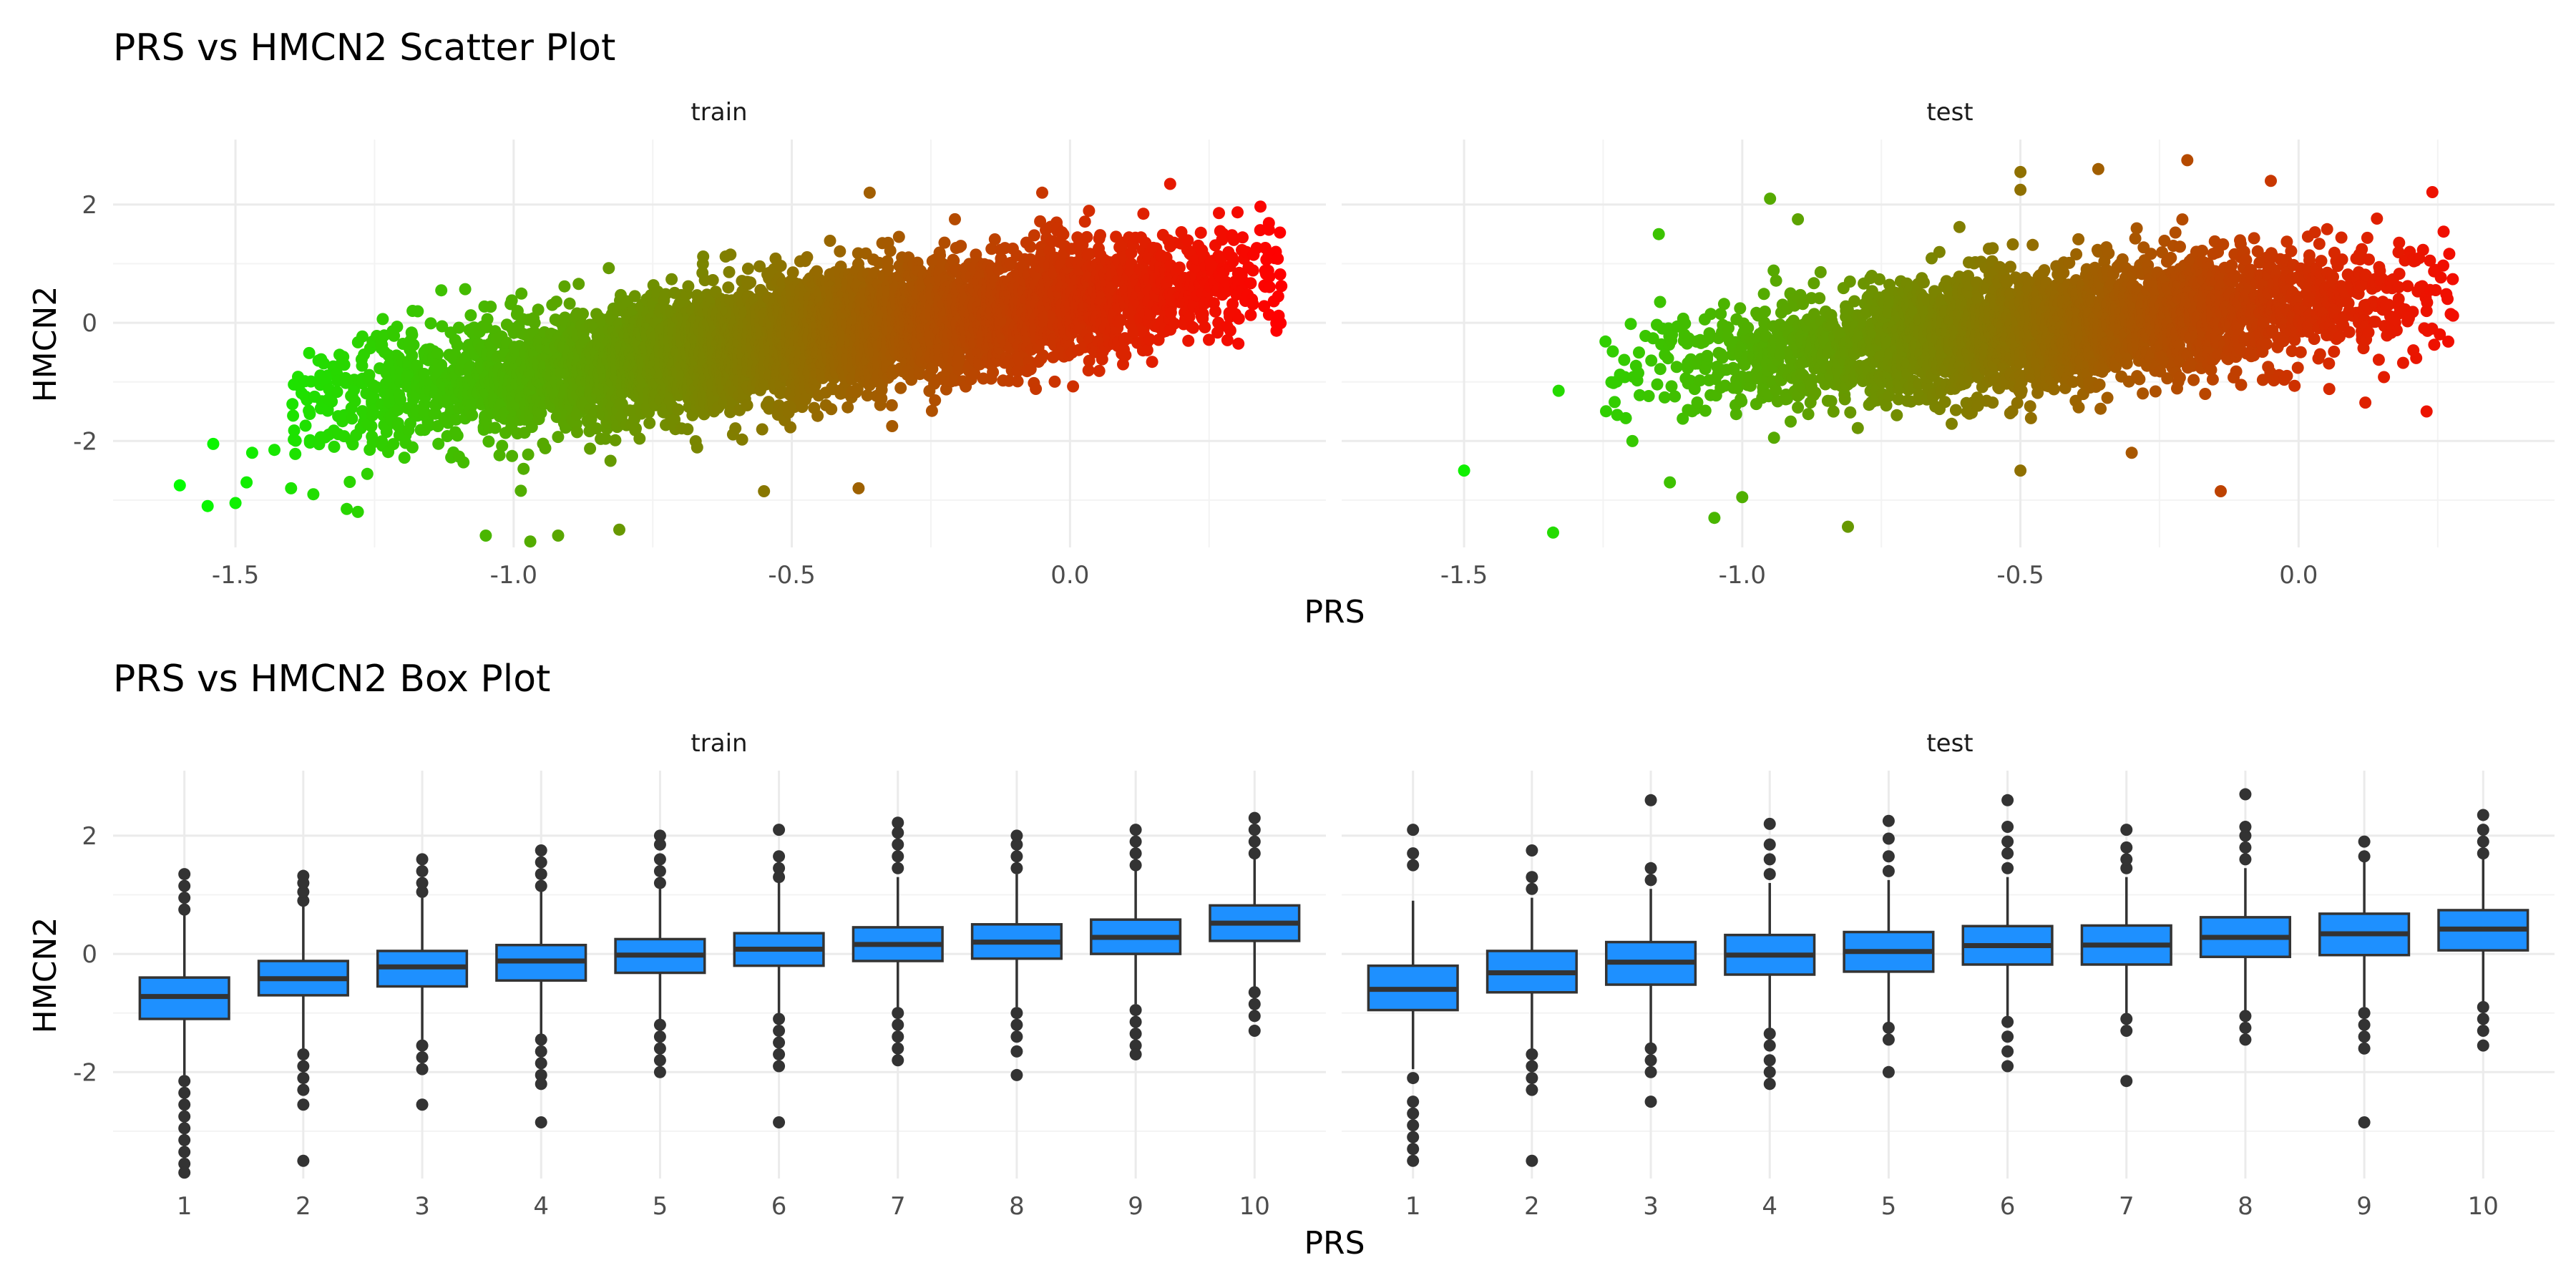  What do you see at coordinates (719, 112) in the screenshot?
I see `scatter-strip-train: train` at bounding box center [719, 112].